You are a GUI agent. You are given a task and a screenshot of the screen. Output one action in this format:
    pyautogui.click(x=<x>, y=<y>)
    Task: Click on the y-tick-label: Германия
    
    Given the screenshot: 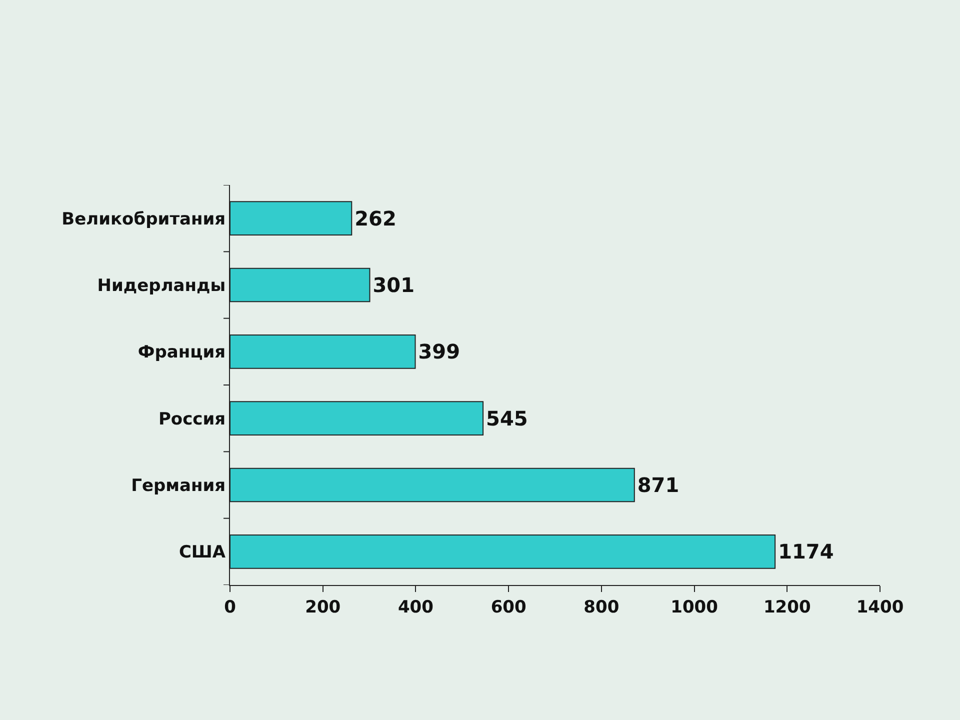 What is the action you would take?
    pyautogui.click(x=178, y=486)
    